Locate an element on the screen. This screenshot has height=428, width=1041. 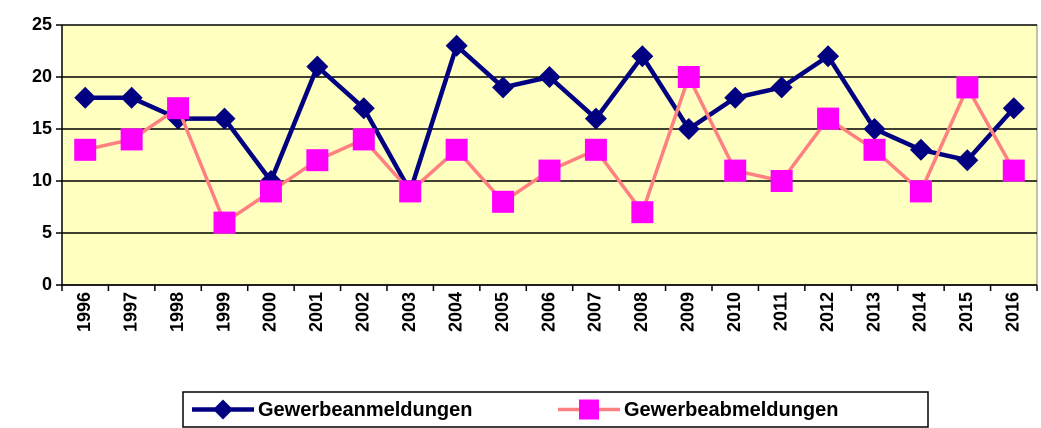
y-tick-label: 5 is located at coordinates (47, 232).